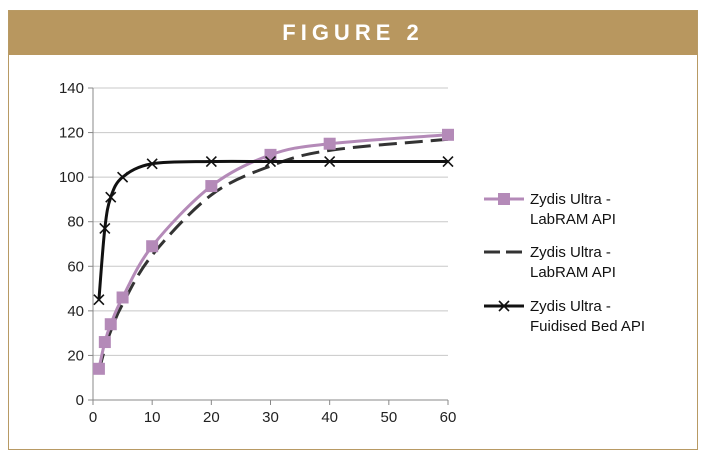 The width and height of the screenshot is (706, 455). I want to click on y-tick-label: 100, so click(71, 177).